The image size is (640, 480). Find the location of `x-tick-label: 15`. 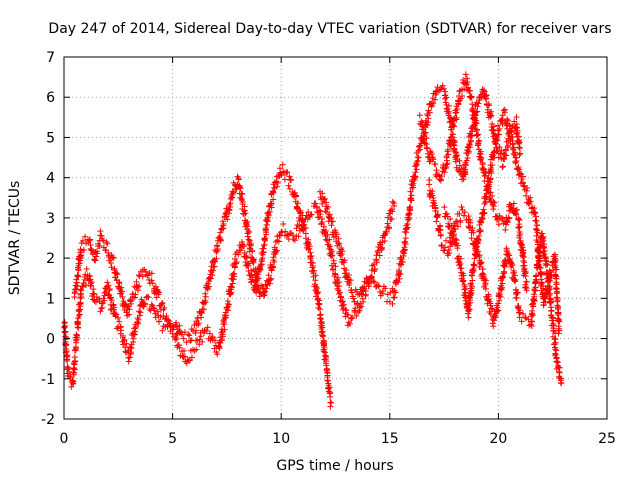

x-tick-label: 15 is located at coordinates (390, 439).